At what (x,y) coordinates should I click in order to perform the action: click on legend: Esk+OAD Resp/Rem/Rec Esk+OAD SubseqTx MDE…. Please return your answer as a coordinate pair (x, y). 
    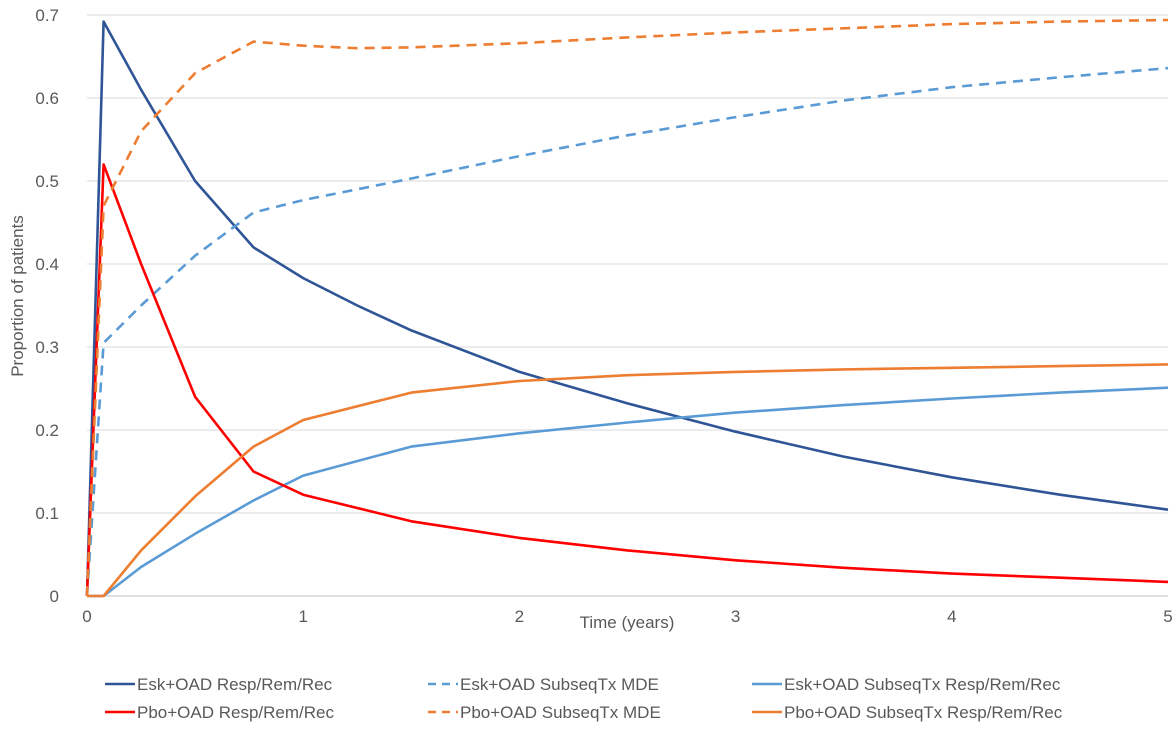
    Looking at the image, I should click on (584, 698).